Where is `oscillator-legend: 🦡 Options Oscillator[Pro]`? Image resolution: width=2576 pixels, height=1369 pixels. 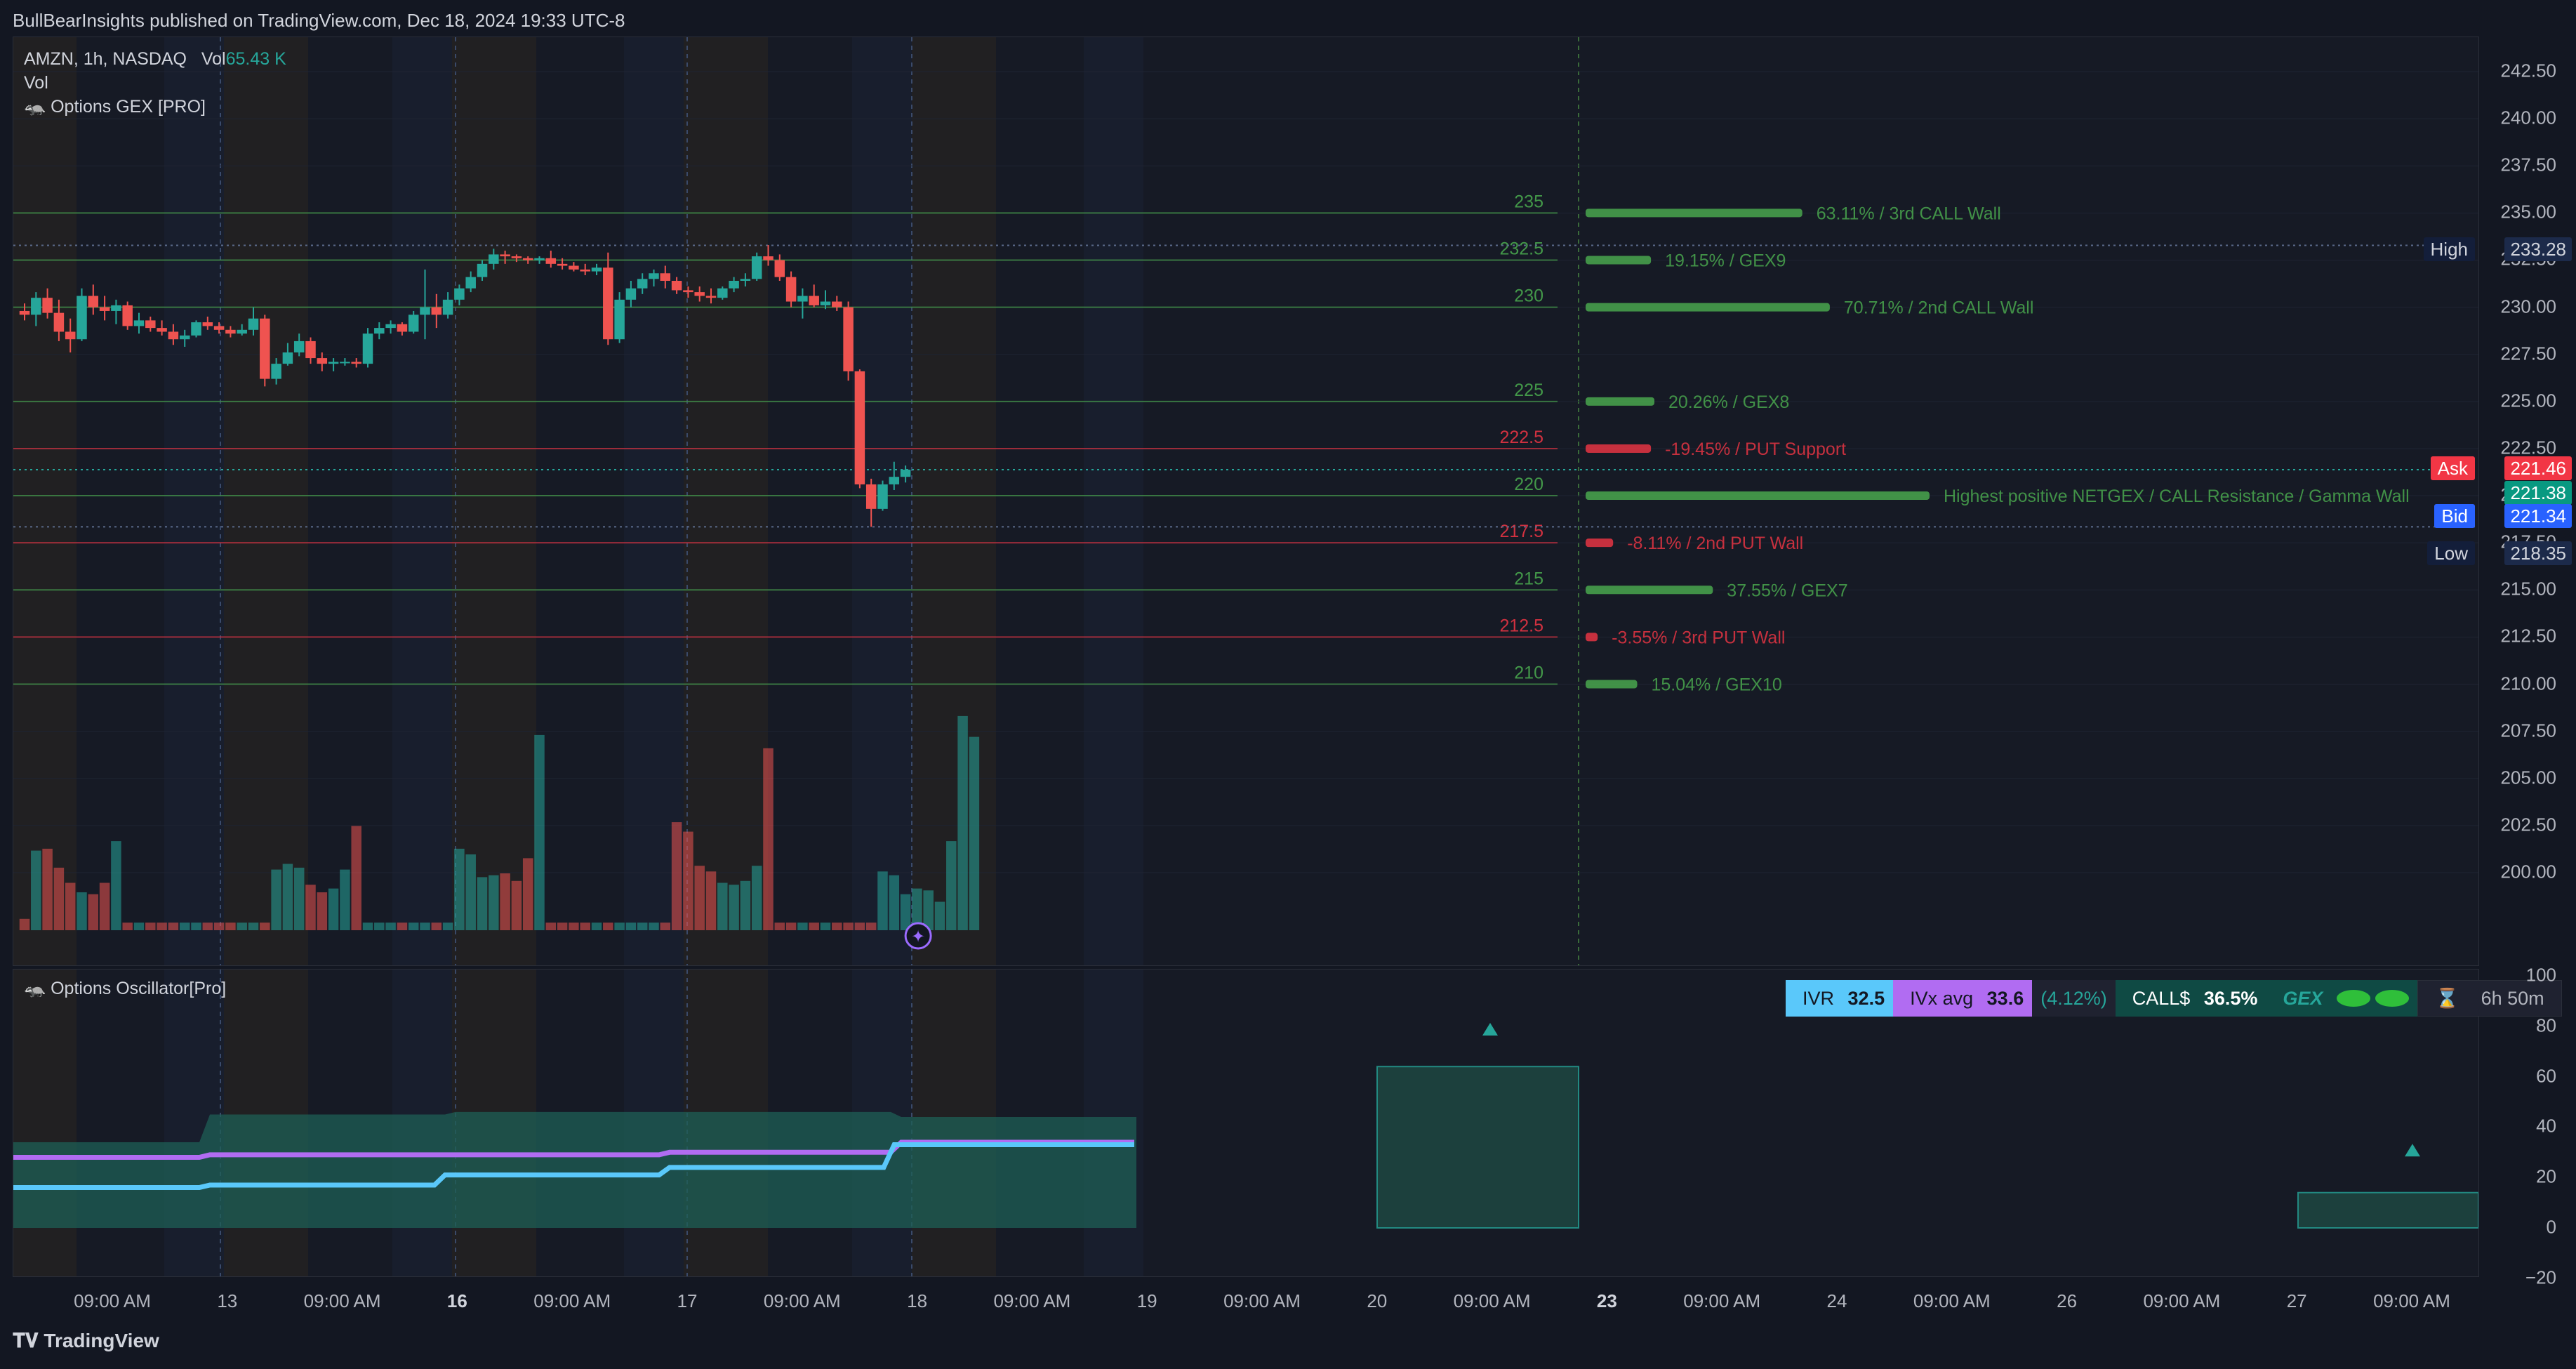 oscillator-legend: 🦡 Options Oscillator[Pro] is located at coordinates (125, 989).